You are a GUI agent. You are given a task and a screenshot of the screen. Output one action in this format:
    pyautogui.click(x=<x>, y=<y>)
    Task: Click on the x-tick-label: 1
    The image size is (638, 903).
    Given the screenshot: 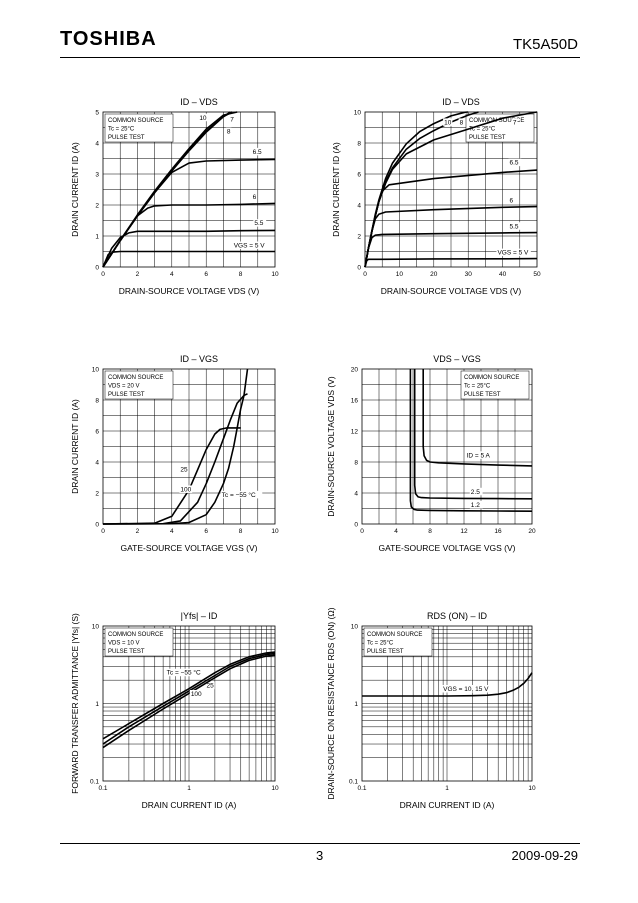 What is the action you would take?
    pyautogui.click(x=189, y=788)
    